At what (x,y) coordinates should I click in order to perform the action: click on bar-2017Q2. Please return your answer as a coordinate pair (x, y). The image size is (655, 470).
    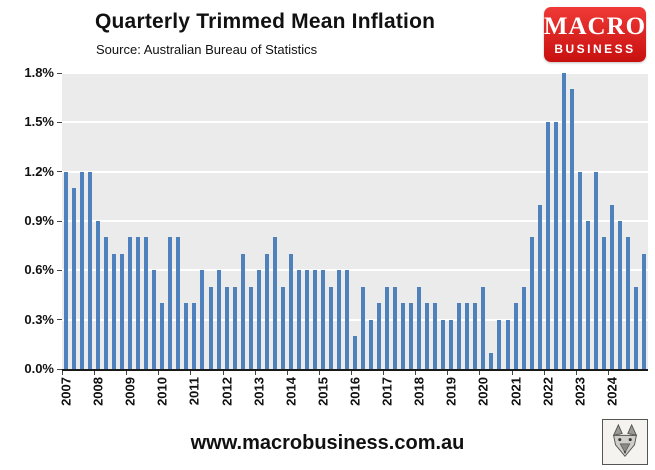
    Looking at the image, I should click on (395, 327).